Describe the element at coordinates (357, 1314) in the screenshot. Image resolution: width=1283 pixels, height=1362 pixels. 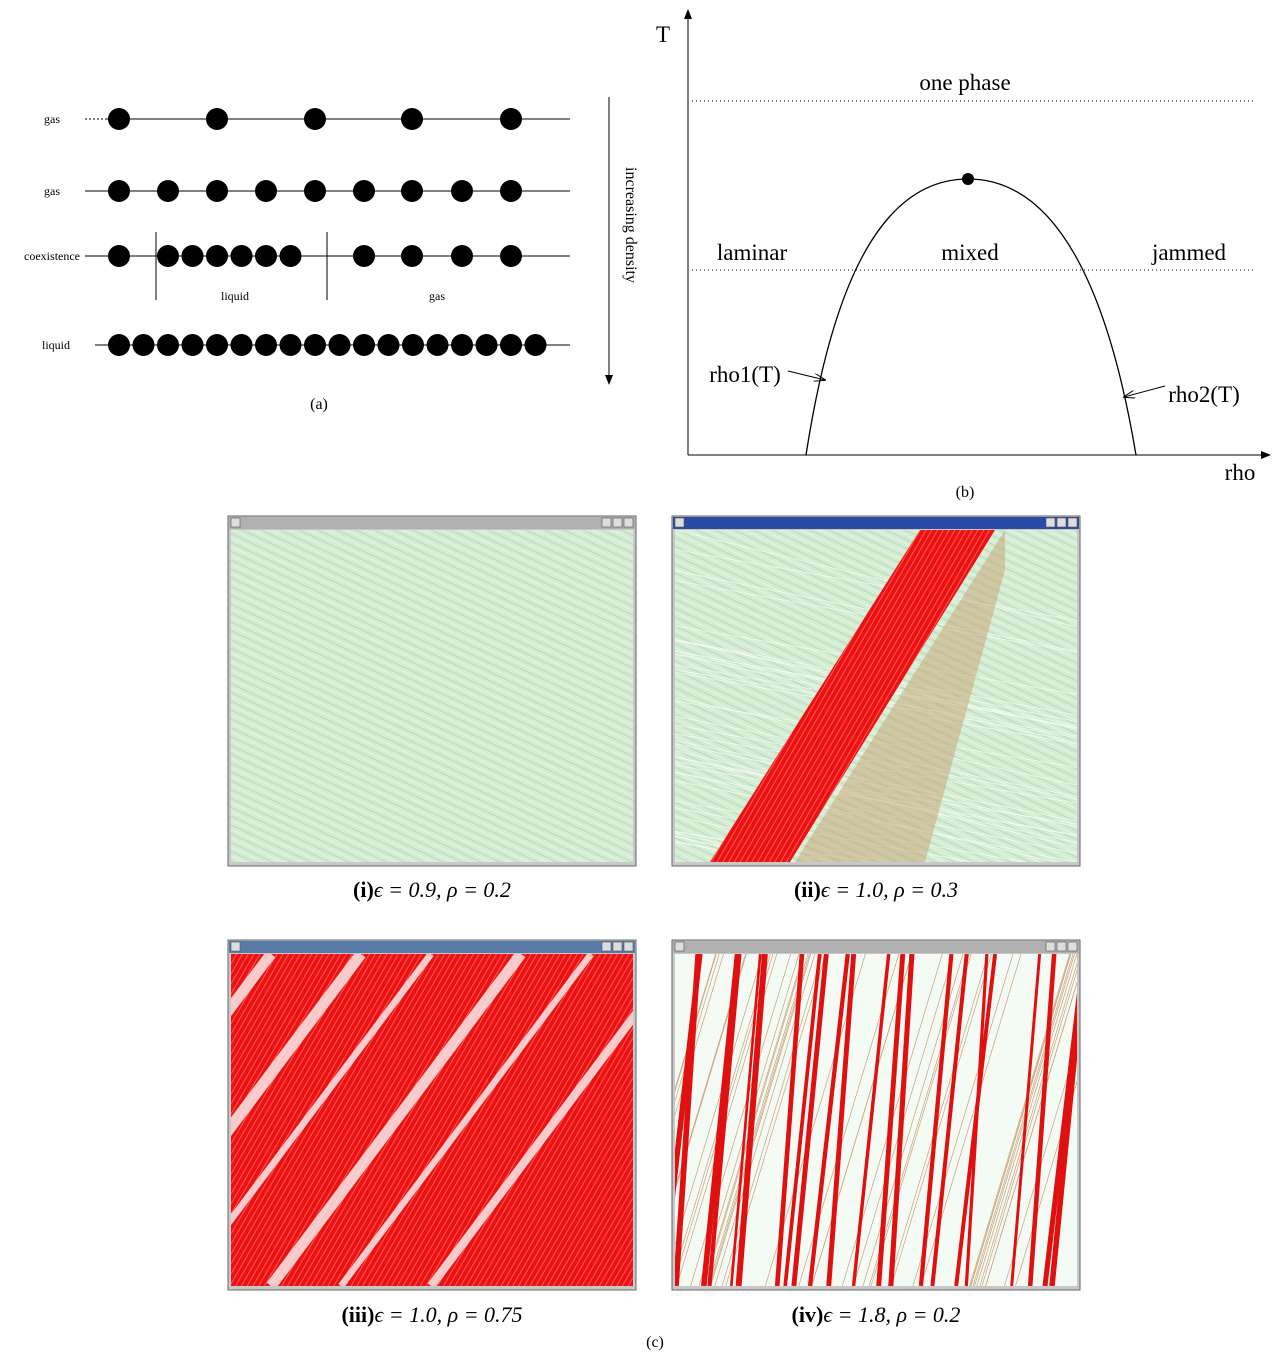
I see `tag: (iii)` at that location.